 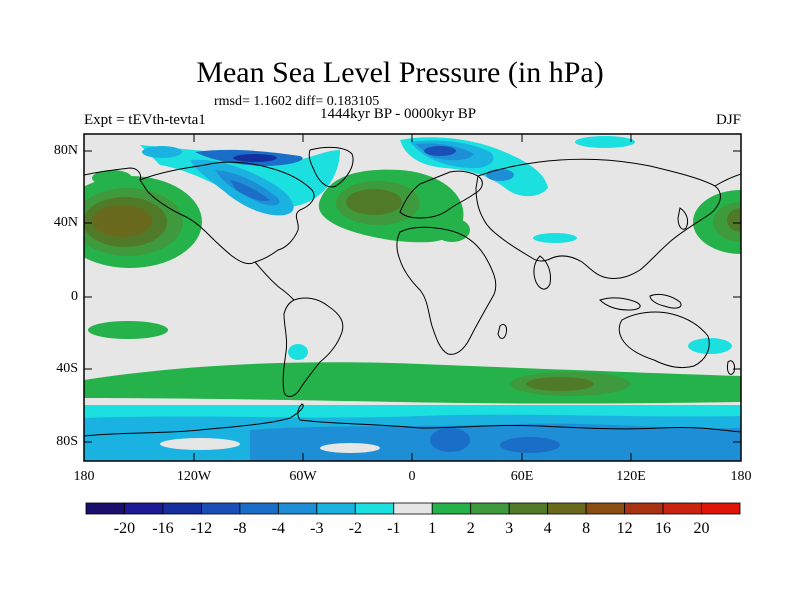 What do you see at coordinates (522, 476) in the screenshot?
I see `x-tick-label: 60E` at bounding box center [522, 476].